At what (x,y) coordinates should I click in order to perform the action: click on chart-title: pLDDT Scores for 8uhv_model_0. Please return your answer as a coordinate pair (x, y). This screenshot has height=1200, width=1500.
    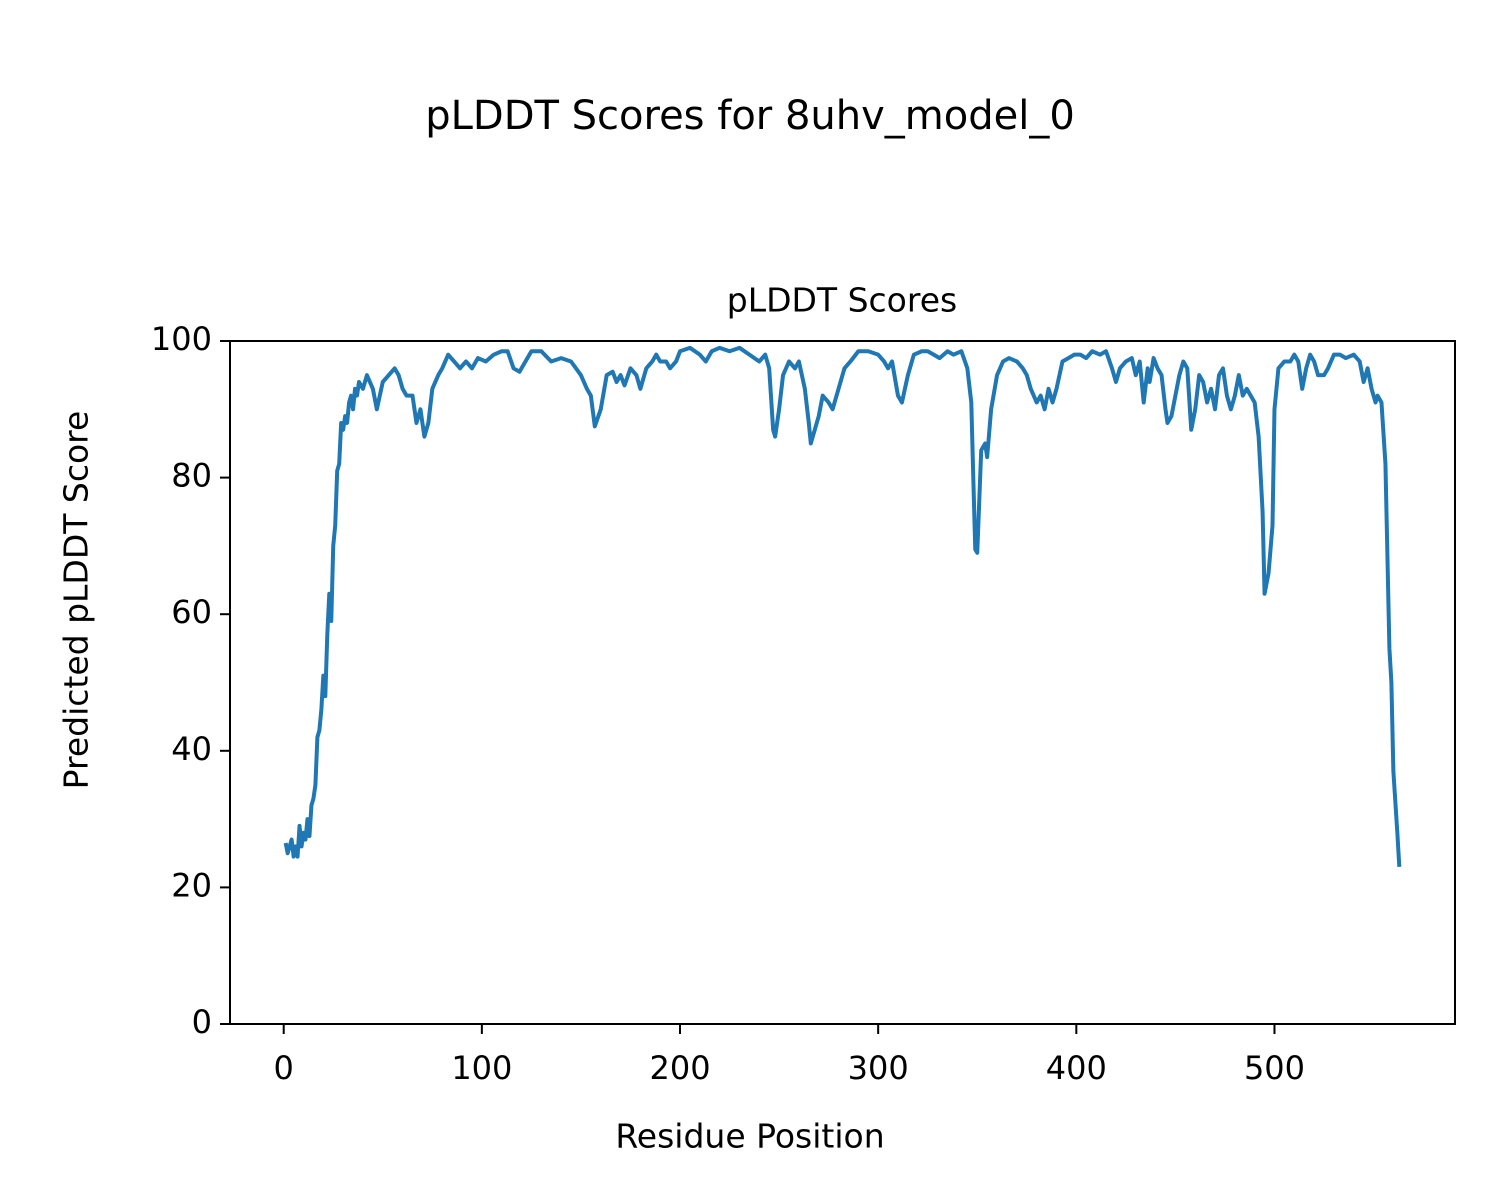
    Looking at the image, I should click on (750, 116).